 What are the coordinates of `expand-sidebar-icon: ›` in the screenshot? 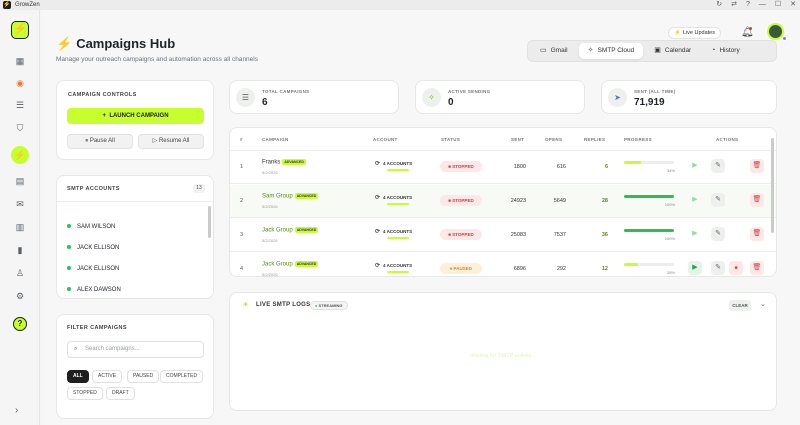 It's located at (17, 410).